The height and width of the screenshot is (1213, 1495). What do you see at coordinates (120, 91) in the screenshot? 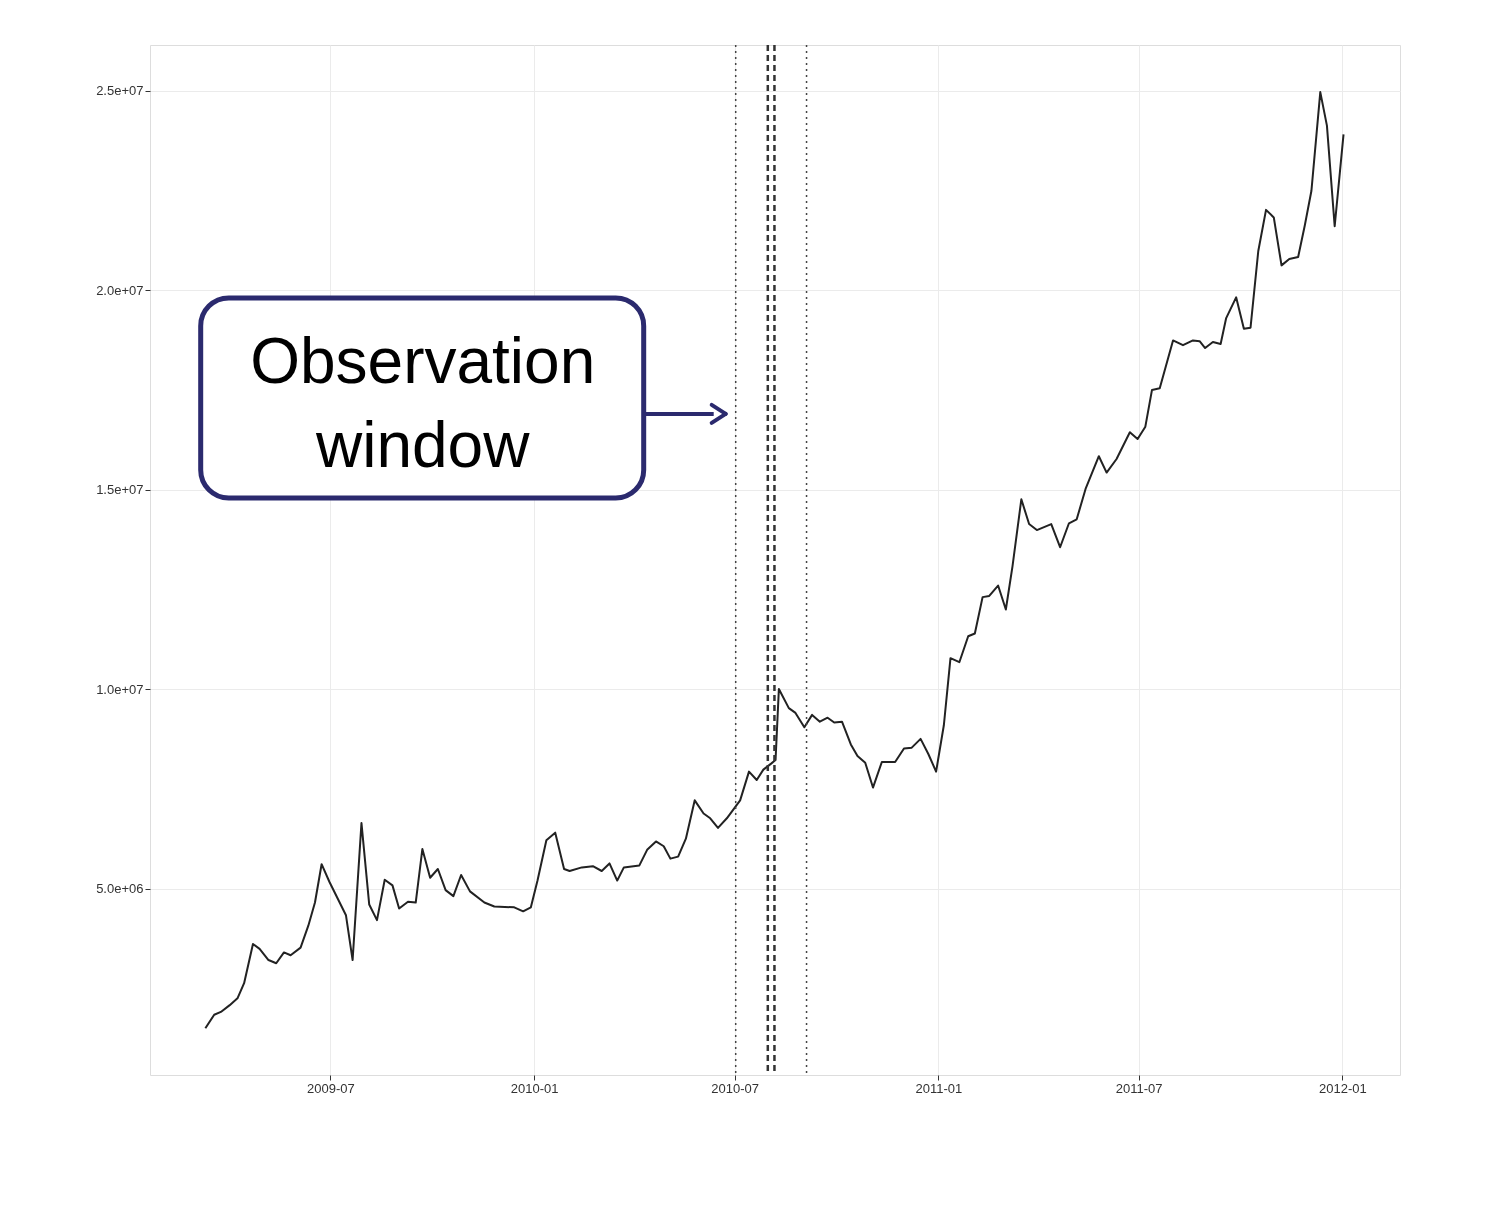
I see `y-tick-label: 2.5e+07` at bounding box center [120, 91].